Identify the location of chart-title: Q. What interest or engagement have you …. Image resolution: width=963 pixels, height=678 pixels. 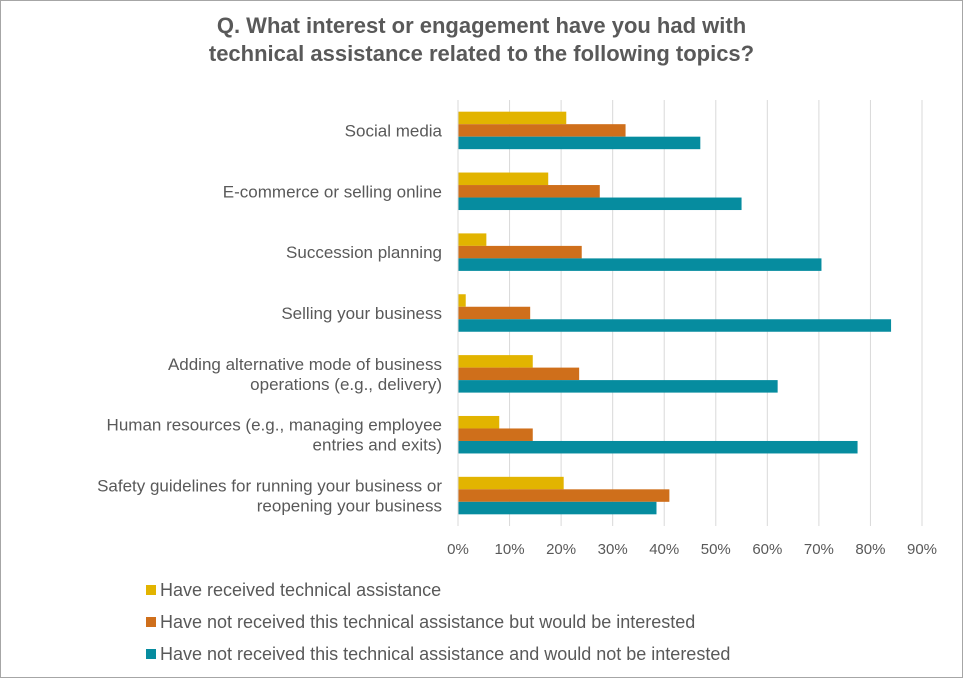
(481, 40).